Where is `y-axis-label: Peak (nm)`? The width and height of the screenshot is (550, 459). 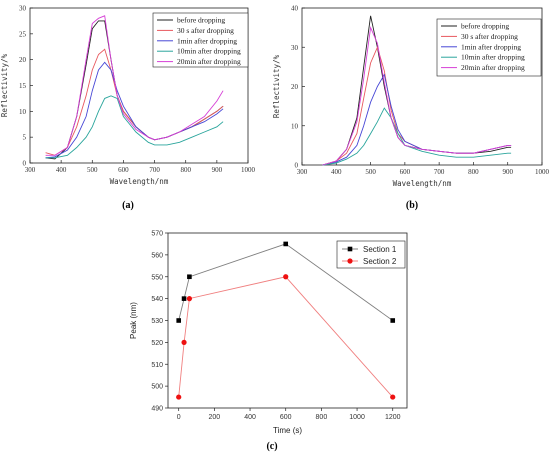 y-axis-label: Peak (nm) is located at coordinates (133, 320).